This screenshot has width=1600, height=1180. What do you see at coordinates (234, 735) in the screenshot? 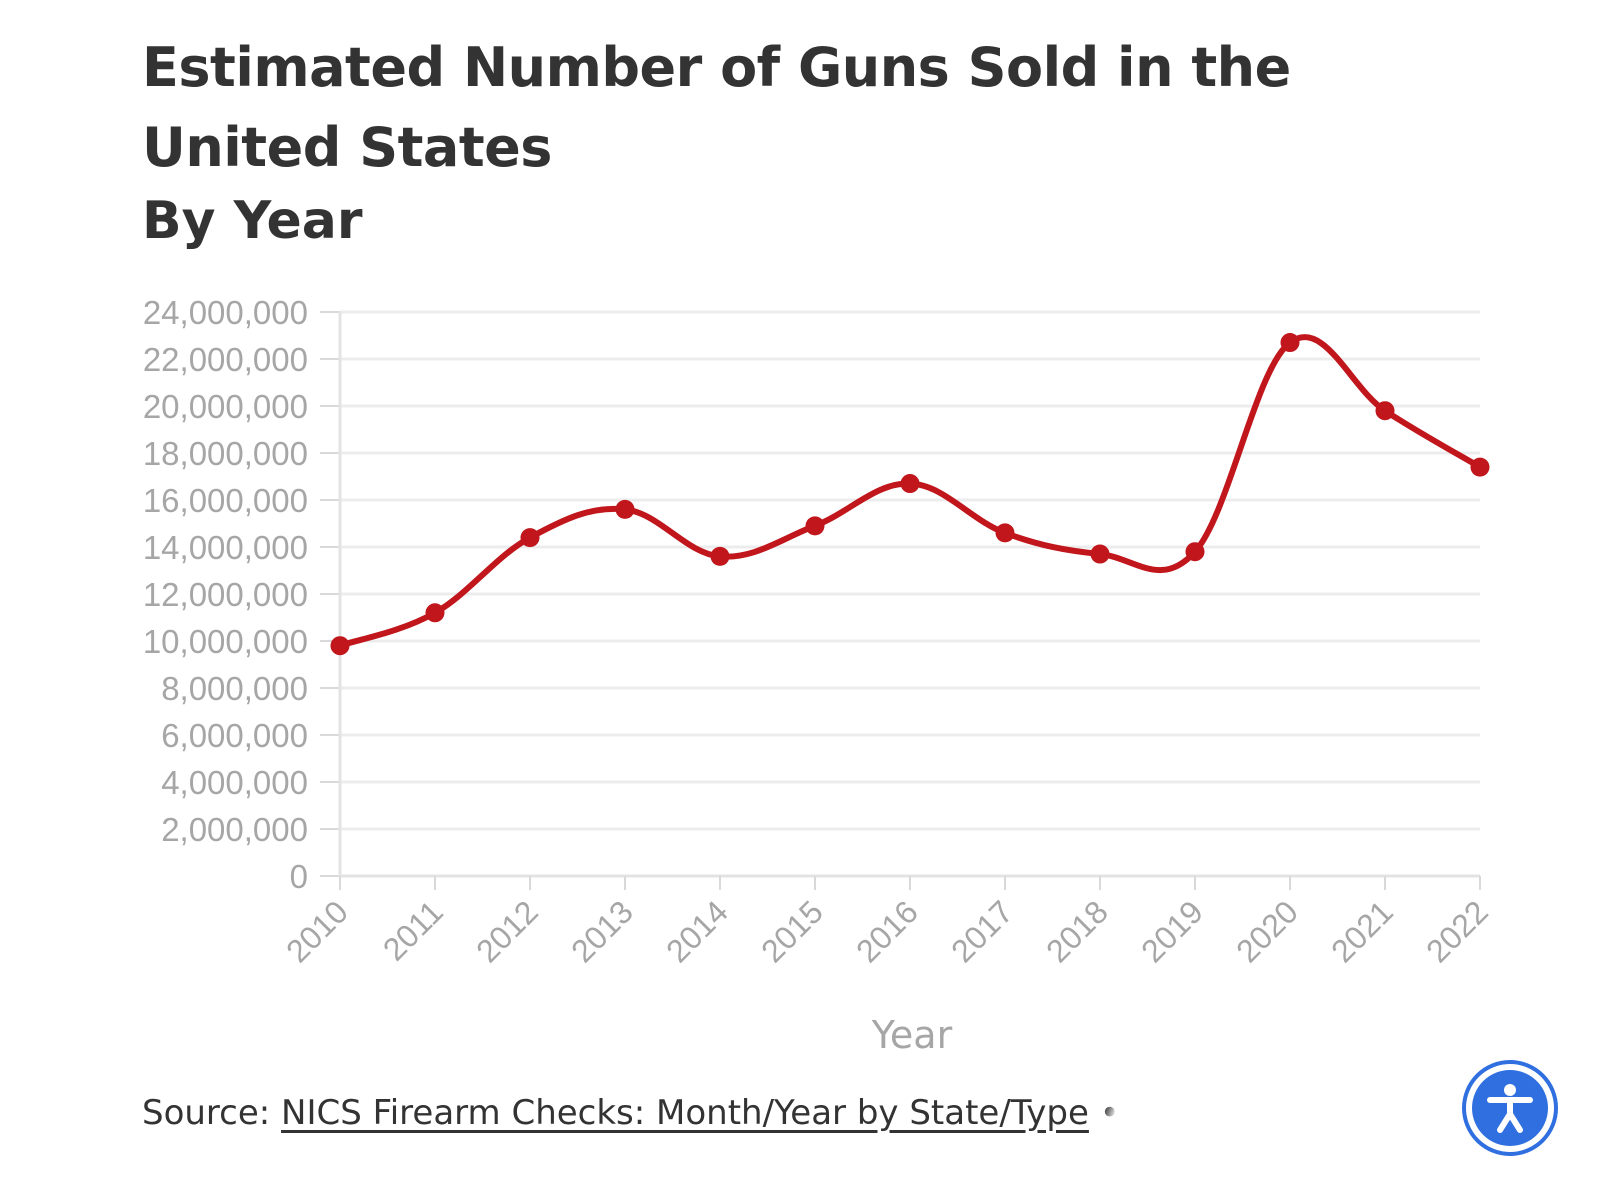
I see `y-tick-label: 6,000,000` at bounding box center [234, 735].